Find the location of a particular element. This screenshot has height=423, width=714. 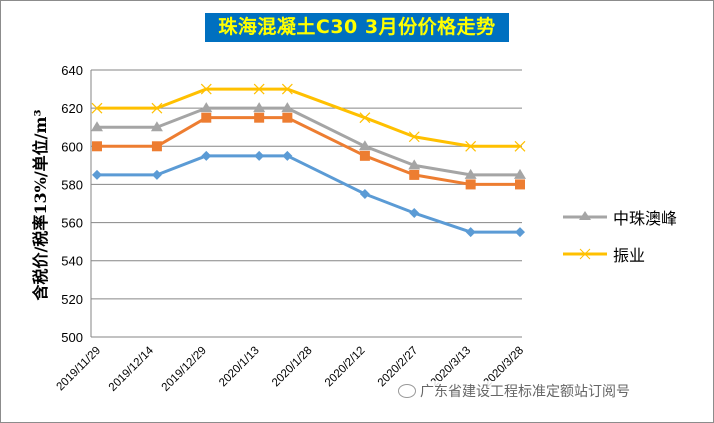

y-tick-label: 620 is located at coordinates (72, 108).